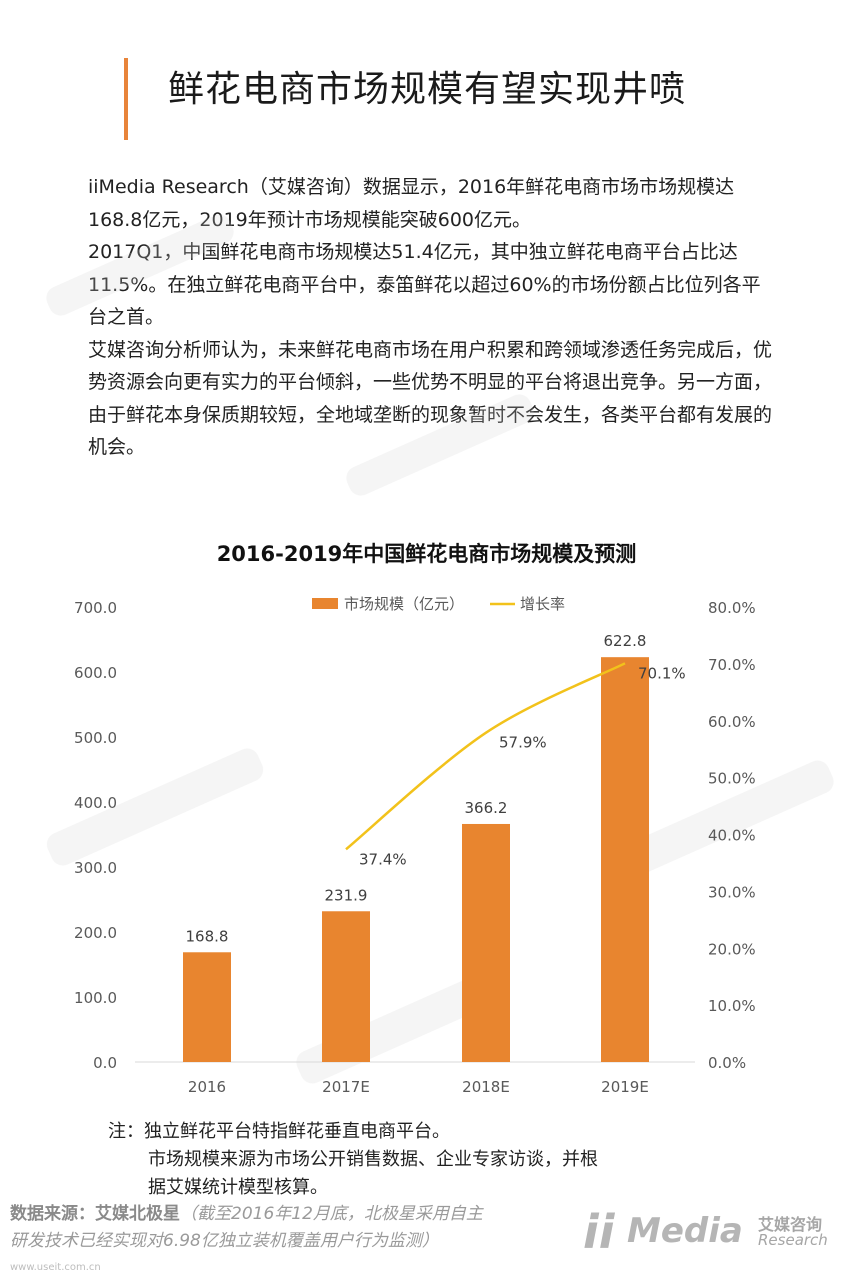 The height and width of the screenshot is (1280, 853). Describe the element at coordinates (279, 1131) in the screenshot. I see `footnote-line-1: 注：独立鲜花平台特指鲜花垂直电商平台。` at that location.